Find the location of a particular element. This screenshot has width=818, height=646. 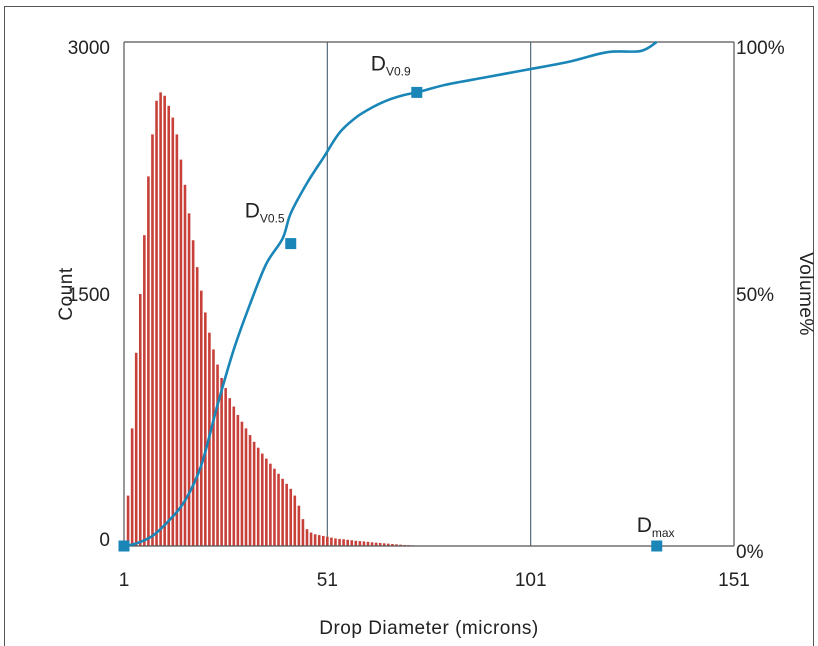

marker-label-max: Dmax is located at coordinates (656, 527).